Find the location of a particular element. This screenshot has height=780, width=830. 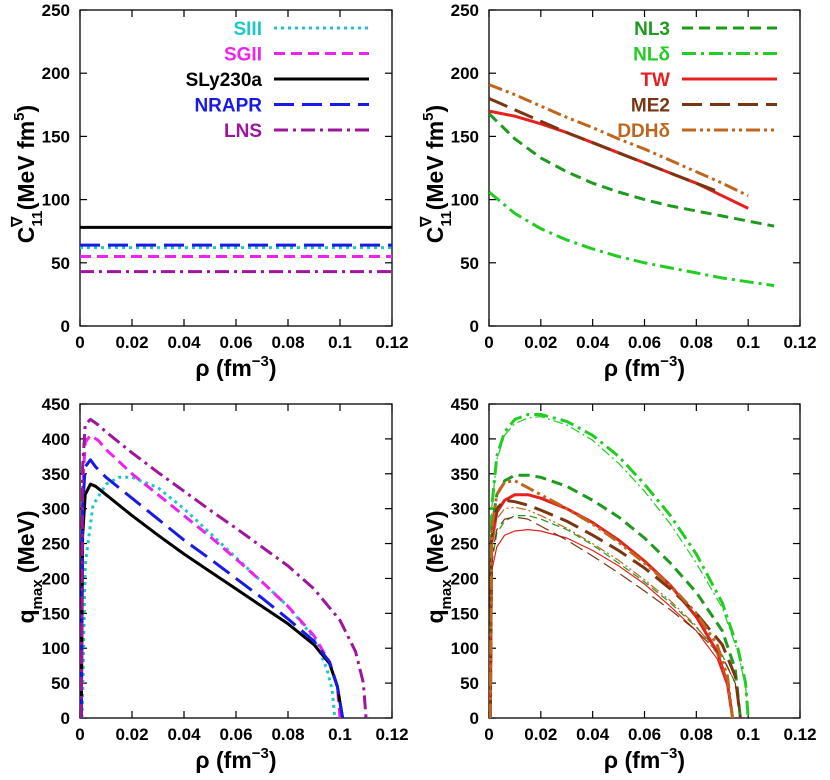

series-line-ddh is located at coordinates (612, 598).